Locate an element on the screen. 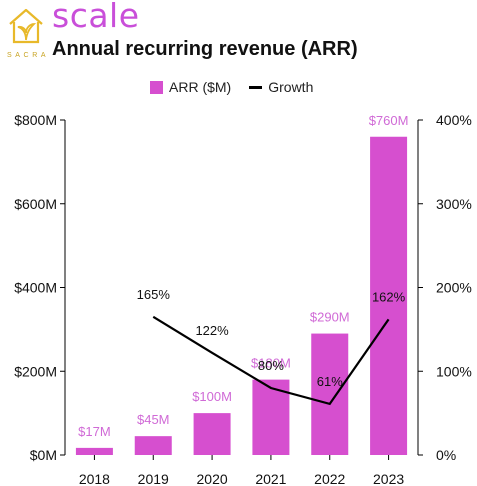 The image size is (477, 486). x-tick-label: 2023 is located at coordinates (388, 478).